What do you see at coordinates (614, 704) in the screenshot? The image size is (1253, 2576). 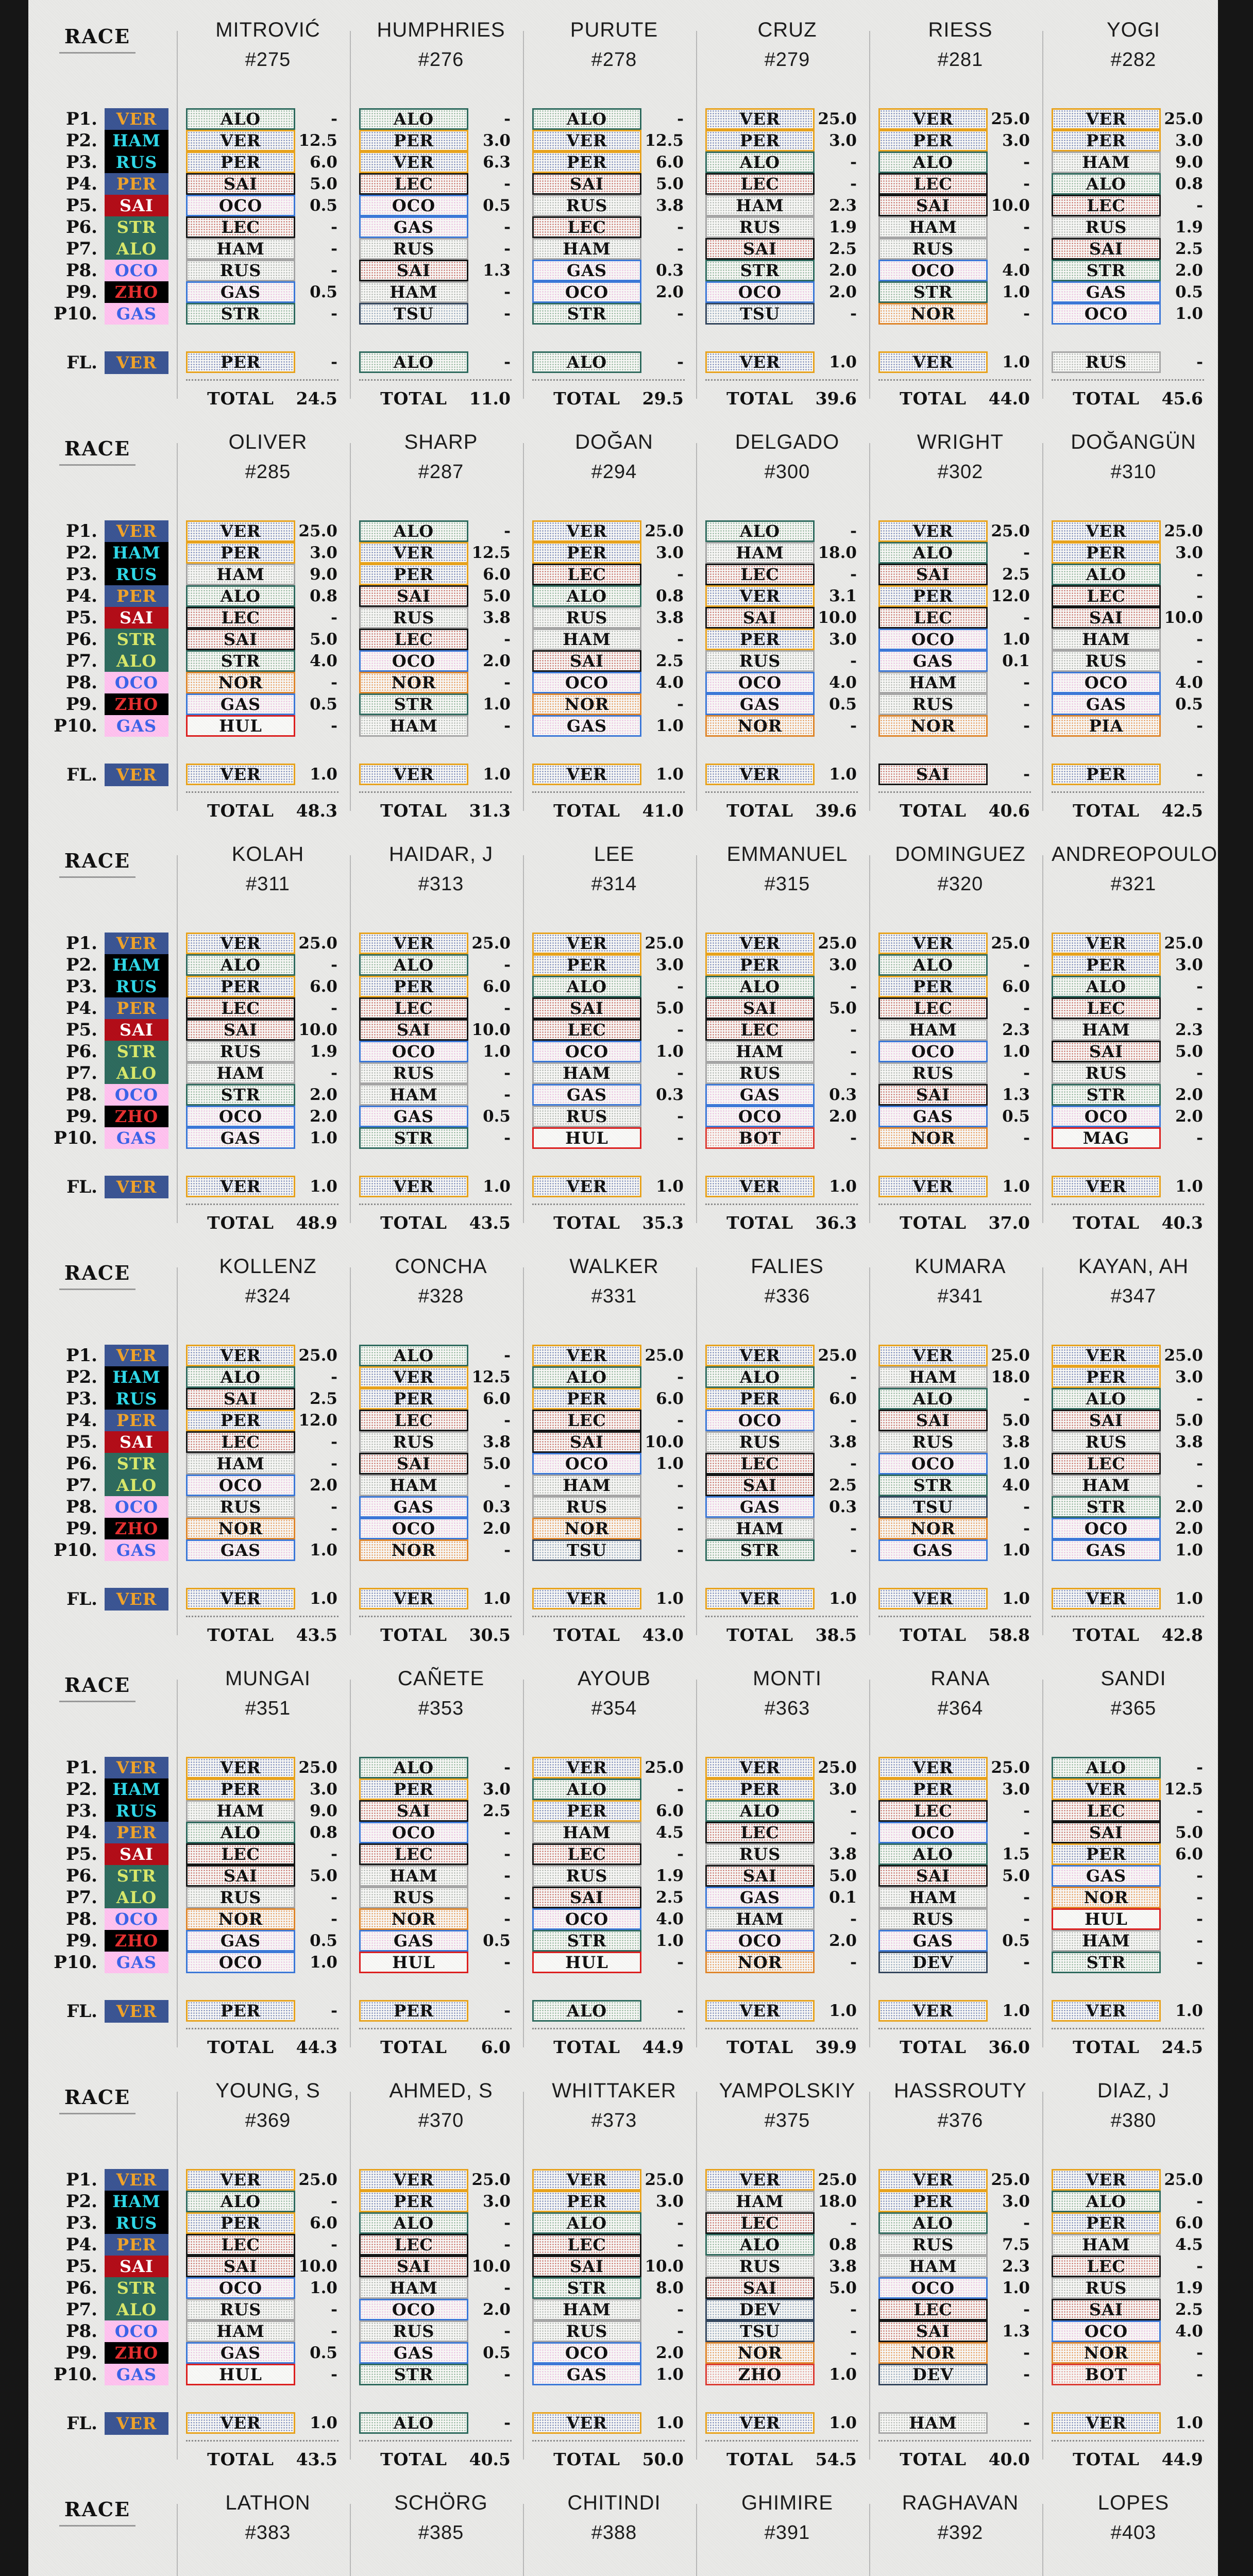 I see `prediction-row: NOR -` at bounding box center [614, 704].